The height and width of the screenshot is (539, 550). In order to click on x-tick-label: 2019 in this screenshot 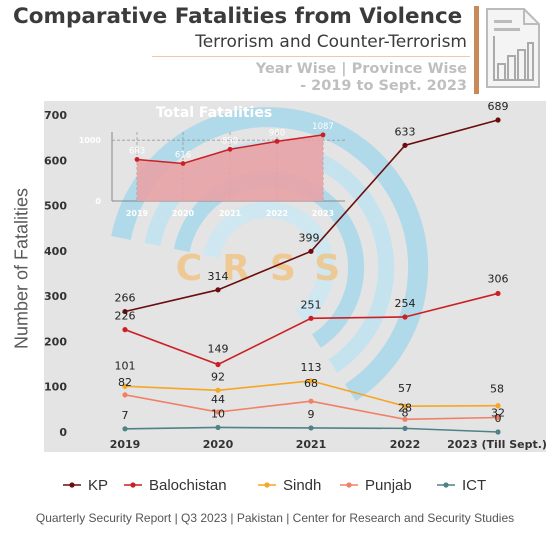, I will do `click(125, 444)`.